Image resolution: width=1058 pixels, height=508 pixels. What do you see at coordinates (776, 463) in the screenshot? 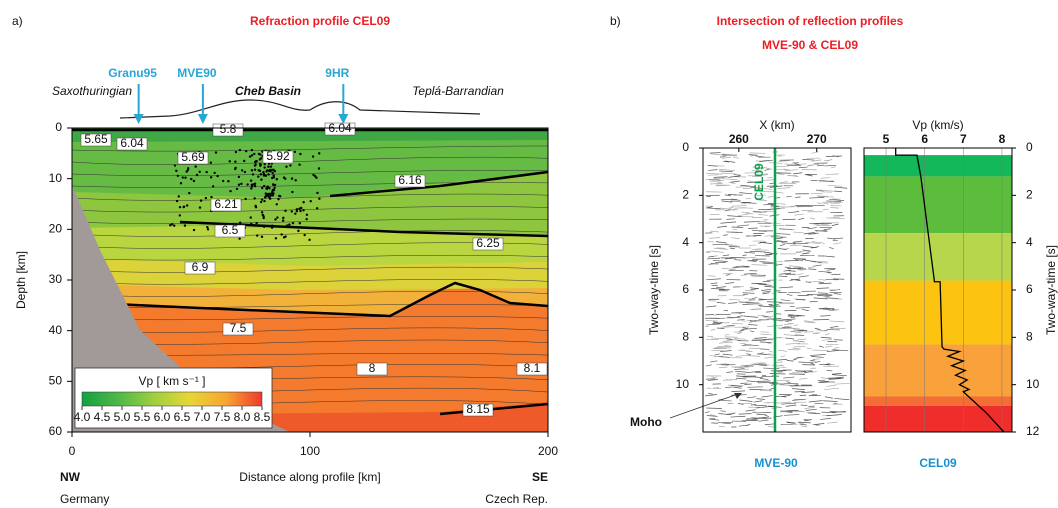
I see `panel-caption: MVE-90` at bounding box center [776, 463].